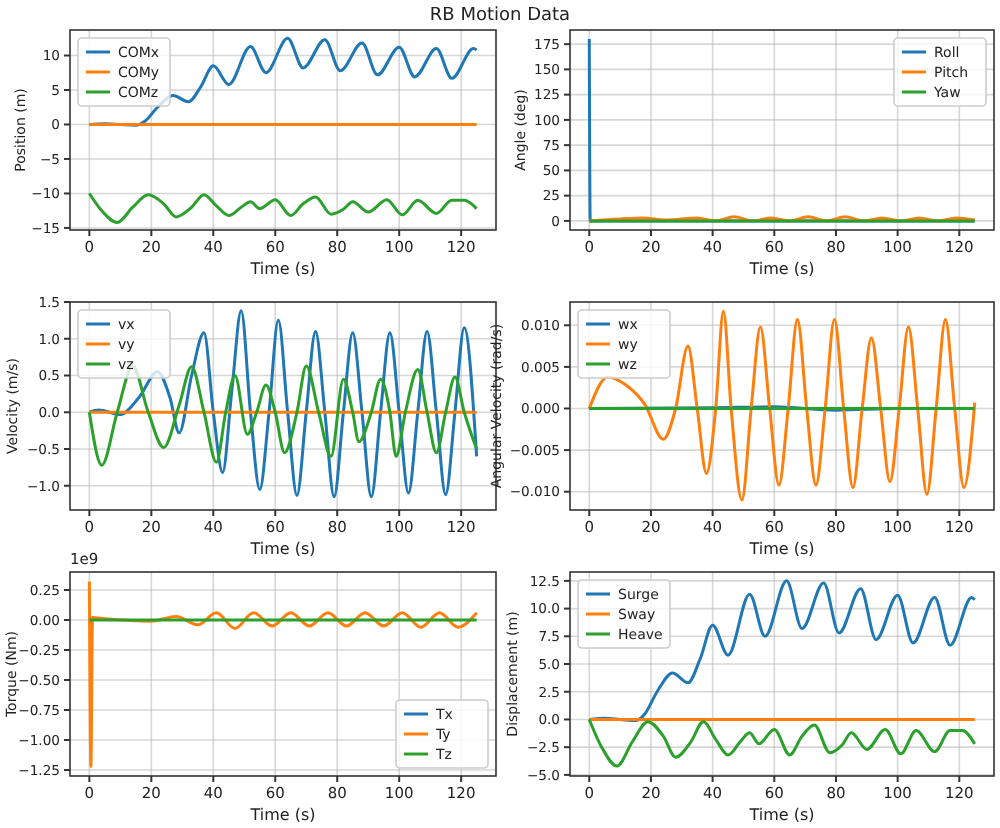 Image resolution: width=1000 pixels, height=828 pixels. I want to click on chart-title: RB Motion Data, so click(500, 16).